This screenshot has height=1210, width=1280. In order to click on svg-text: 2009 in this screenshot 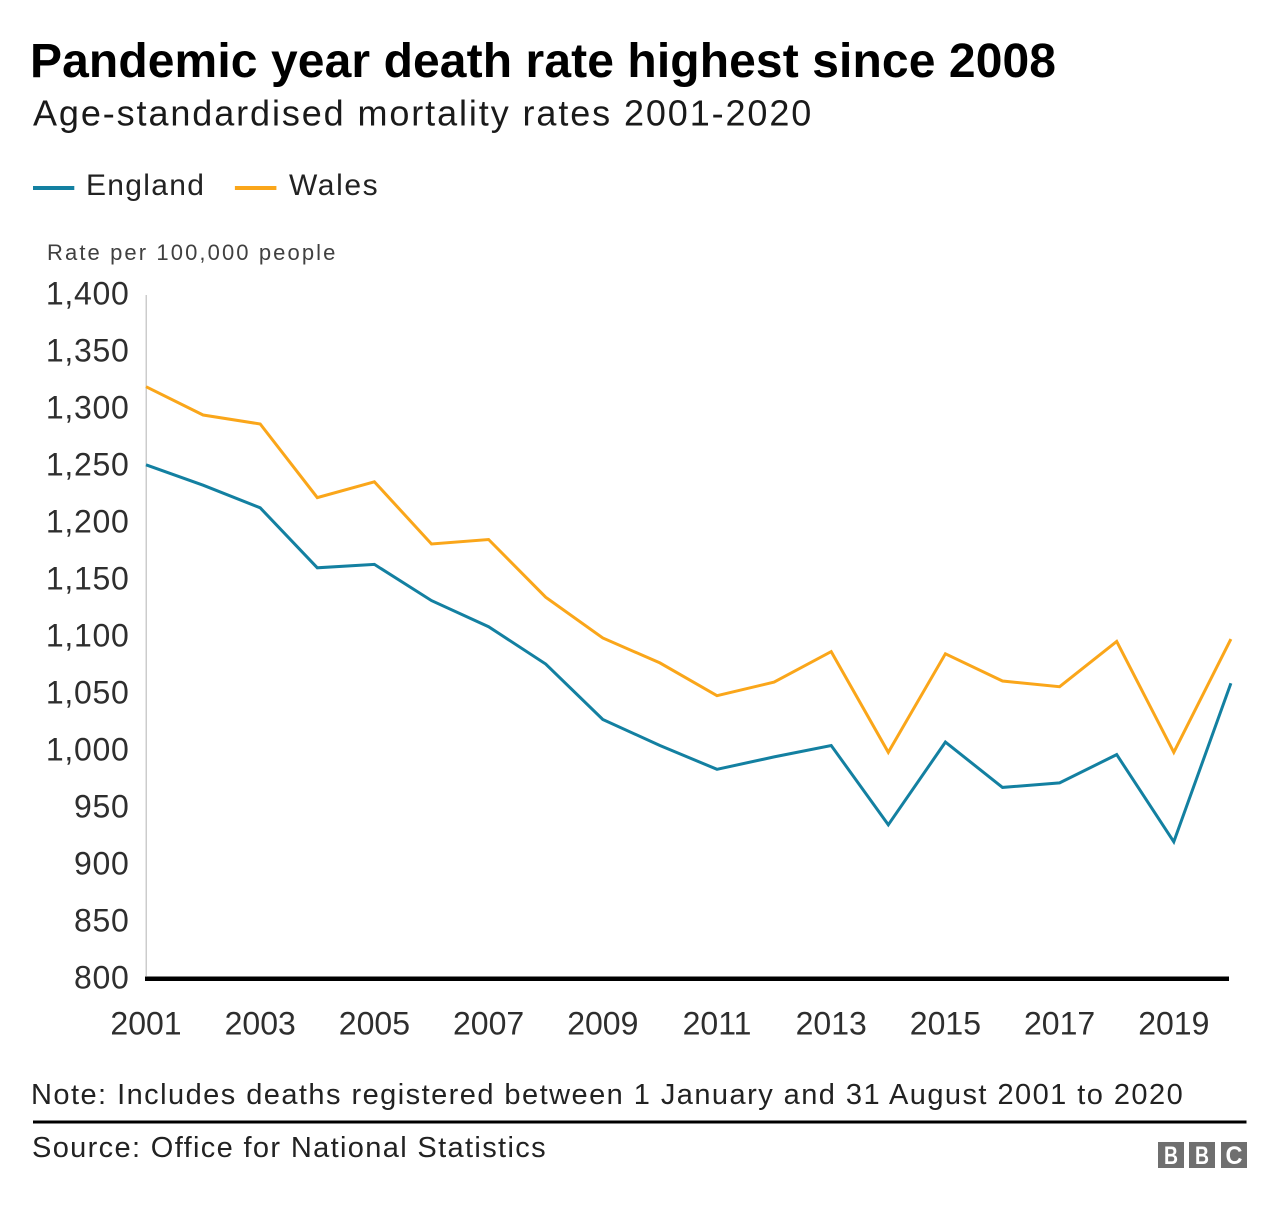, I will do `click(602, 1024)`.